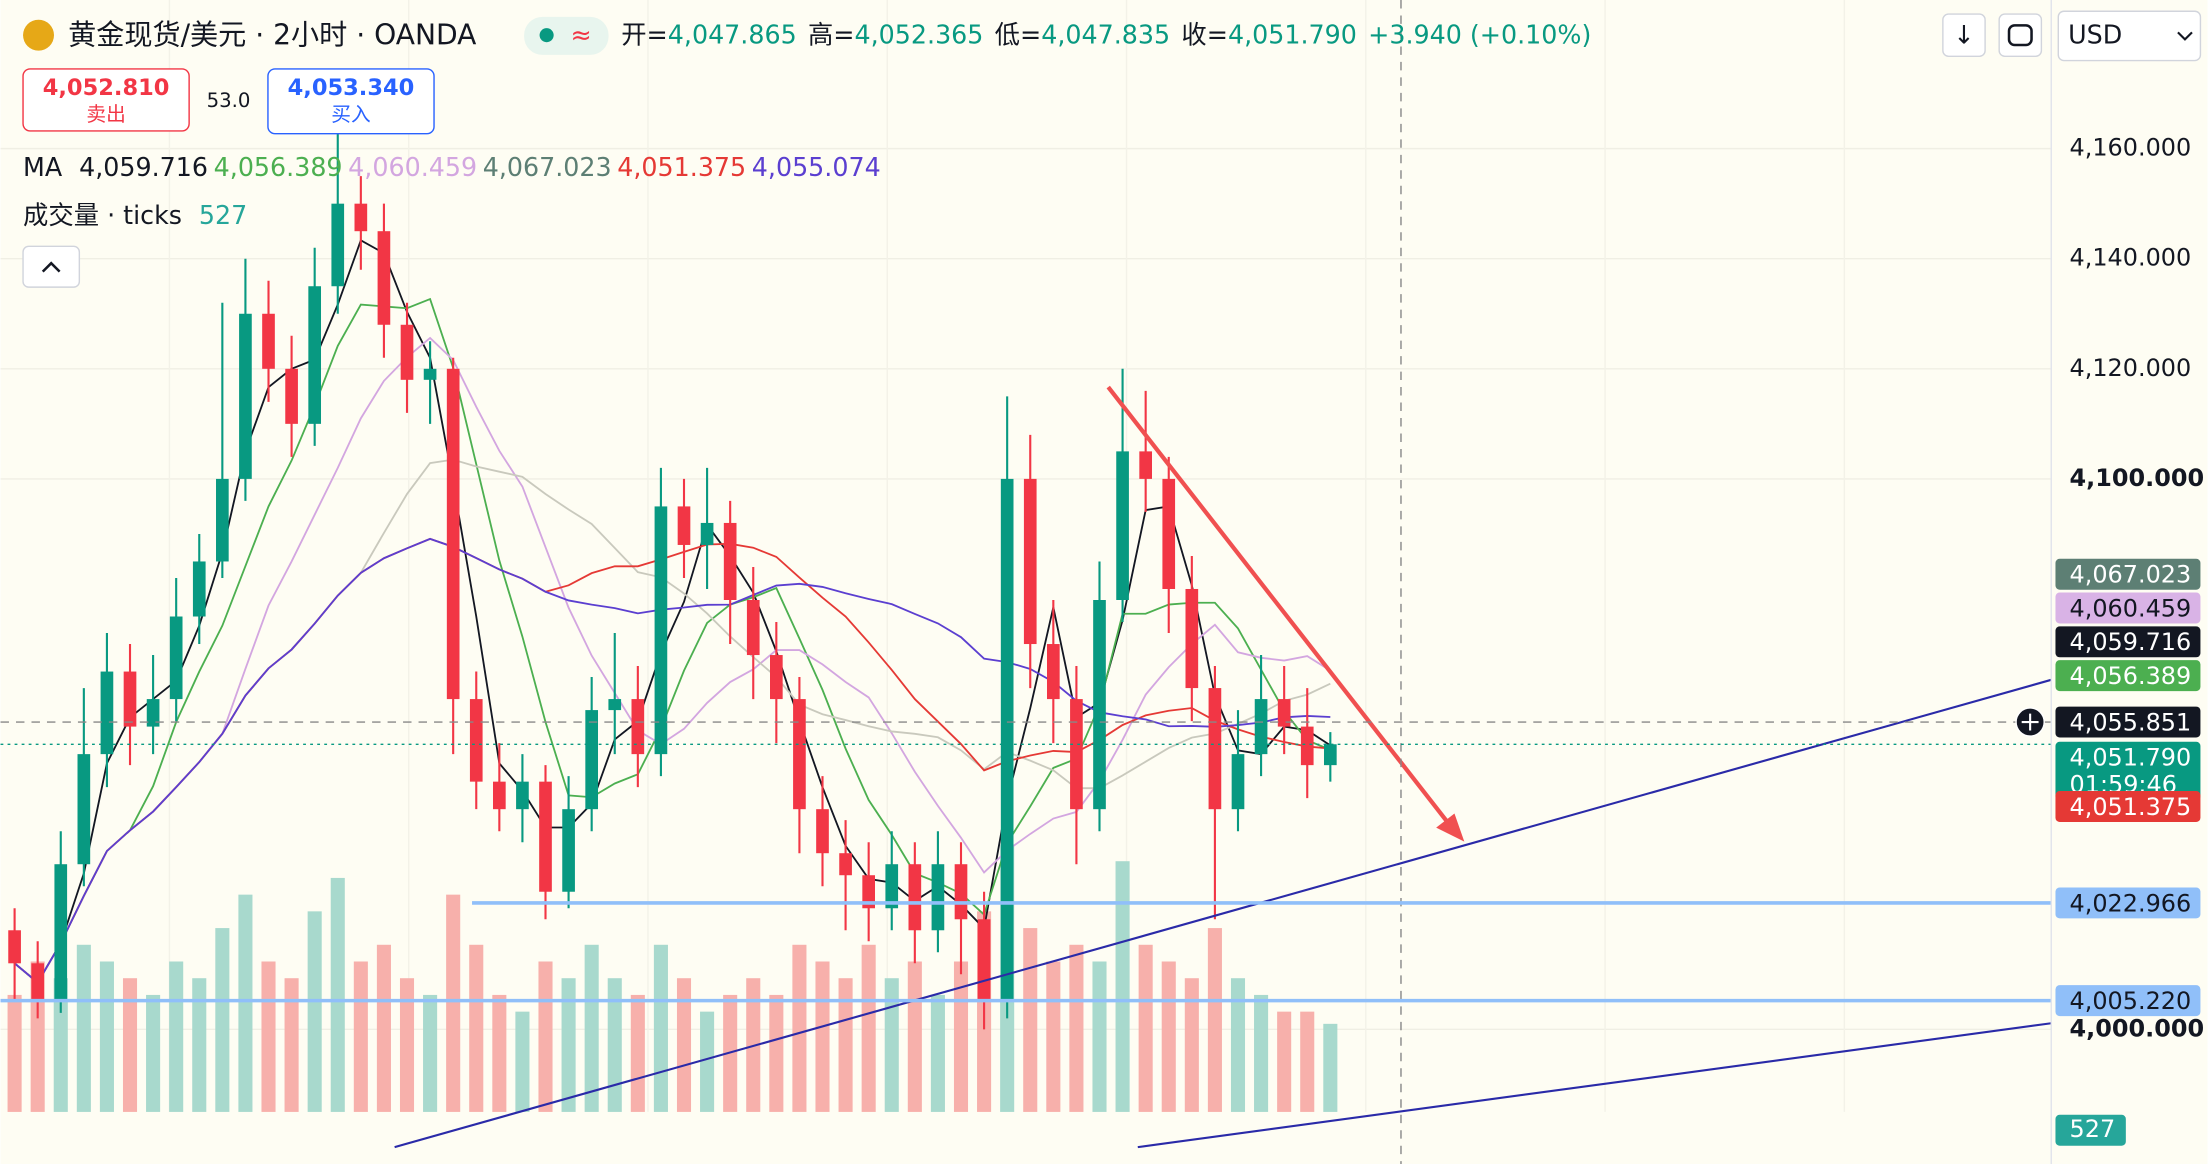  What do you see at coordinates (816, 167) in the screenshot?
I see `ma-value: 4,055.074` at bounding box center [816, 167].